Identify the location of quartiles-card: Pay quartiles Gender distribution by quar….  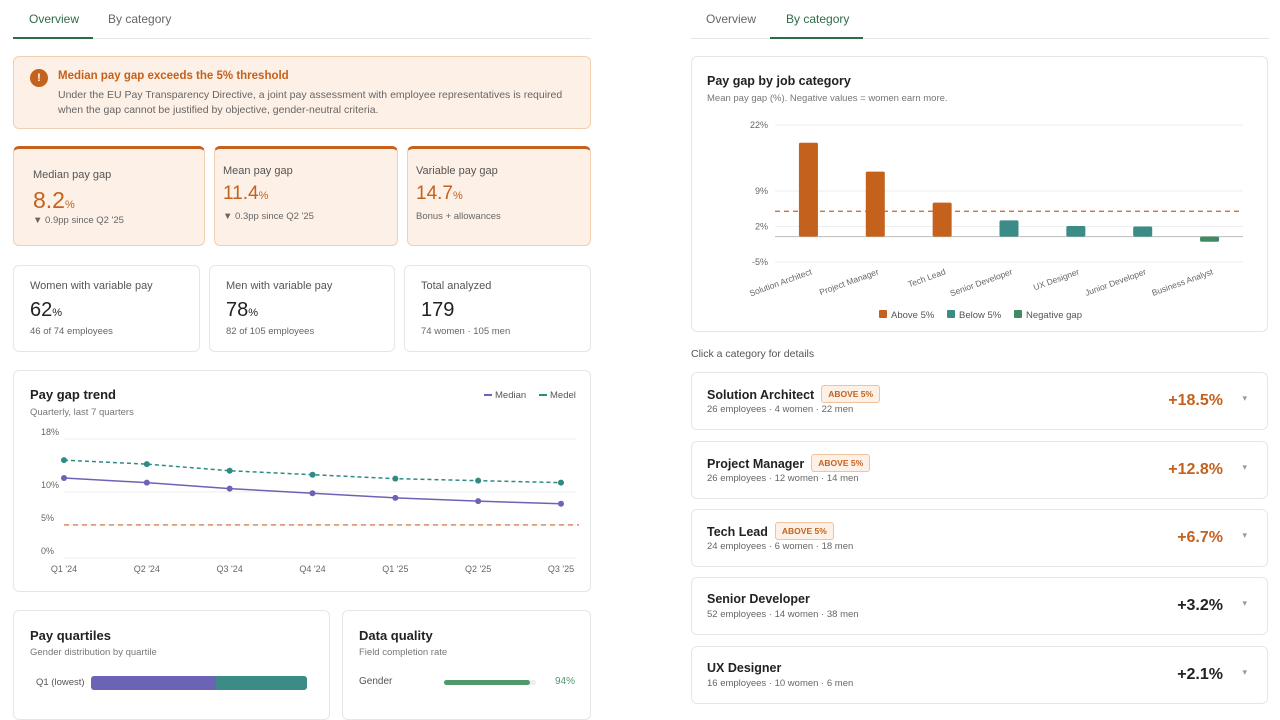
(171, 665).